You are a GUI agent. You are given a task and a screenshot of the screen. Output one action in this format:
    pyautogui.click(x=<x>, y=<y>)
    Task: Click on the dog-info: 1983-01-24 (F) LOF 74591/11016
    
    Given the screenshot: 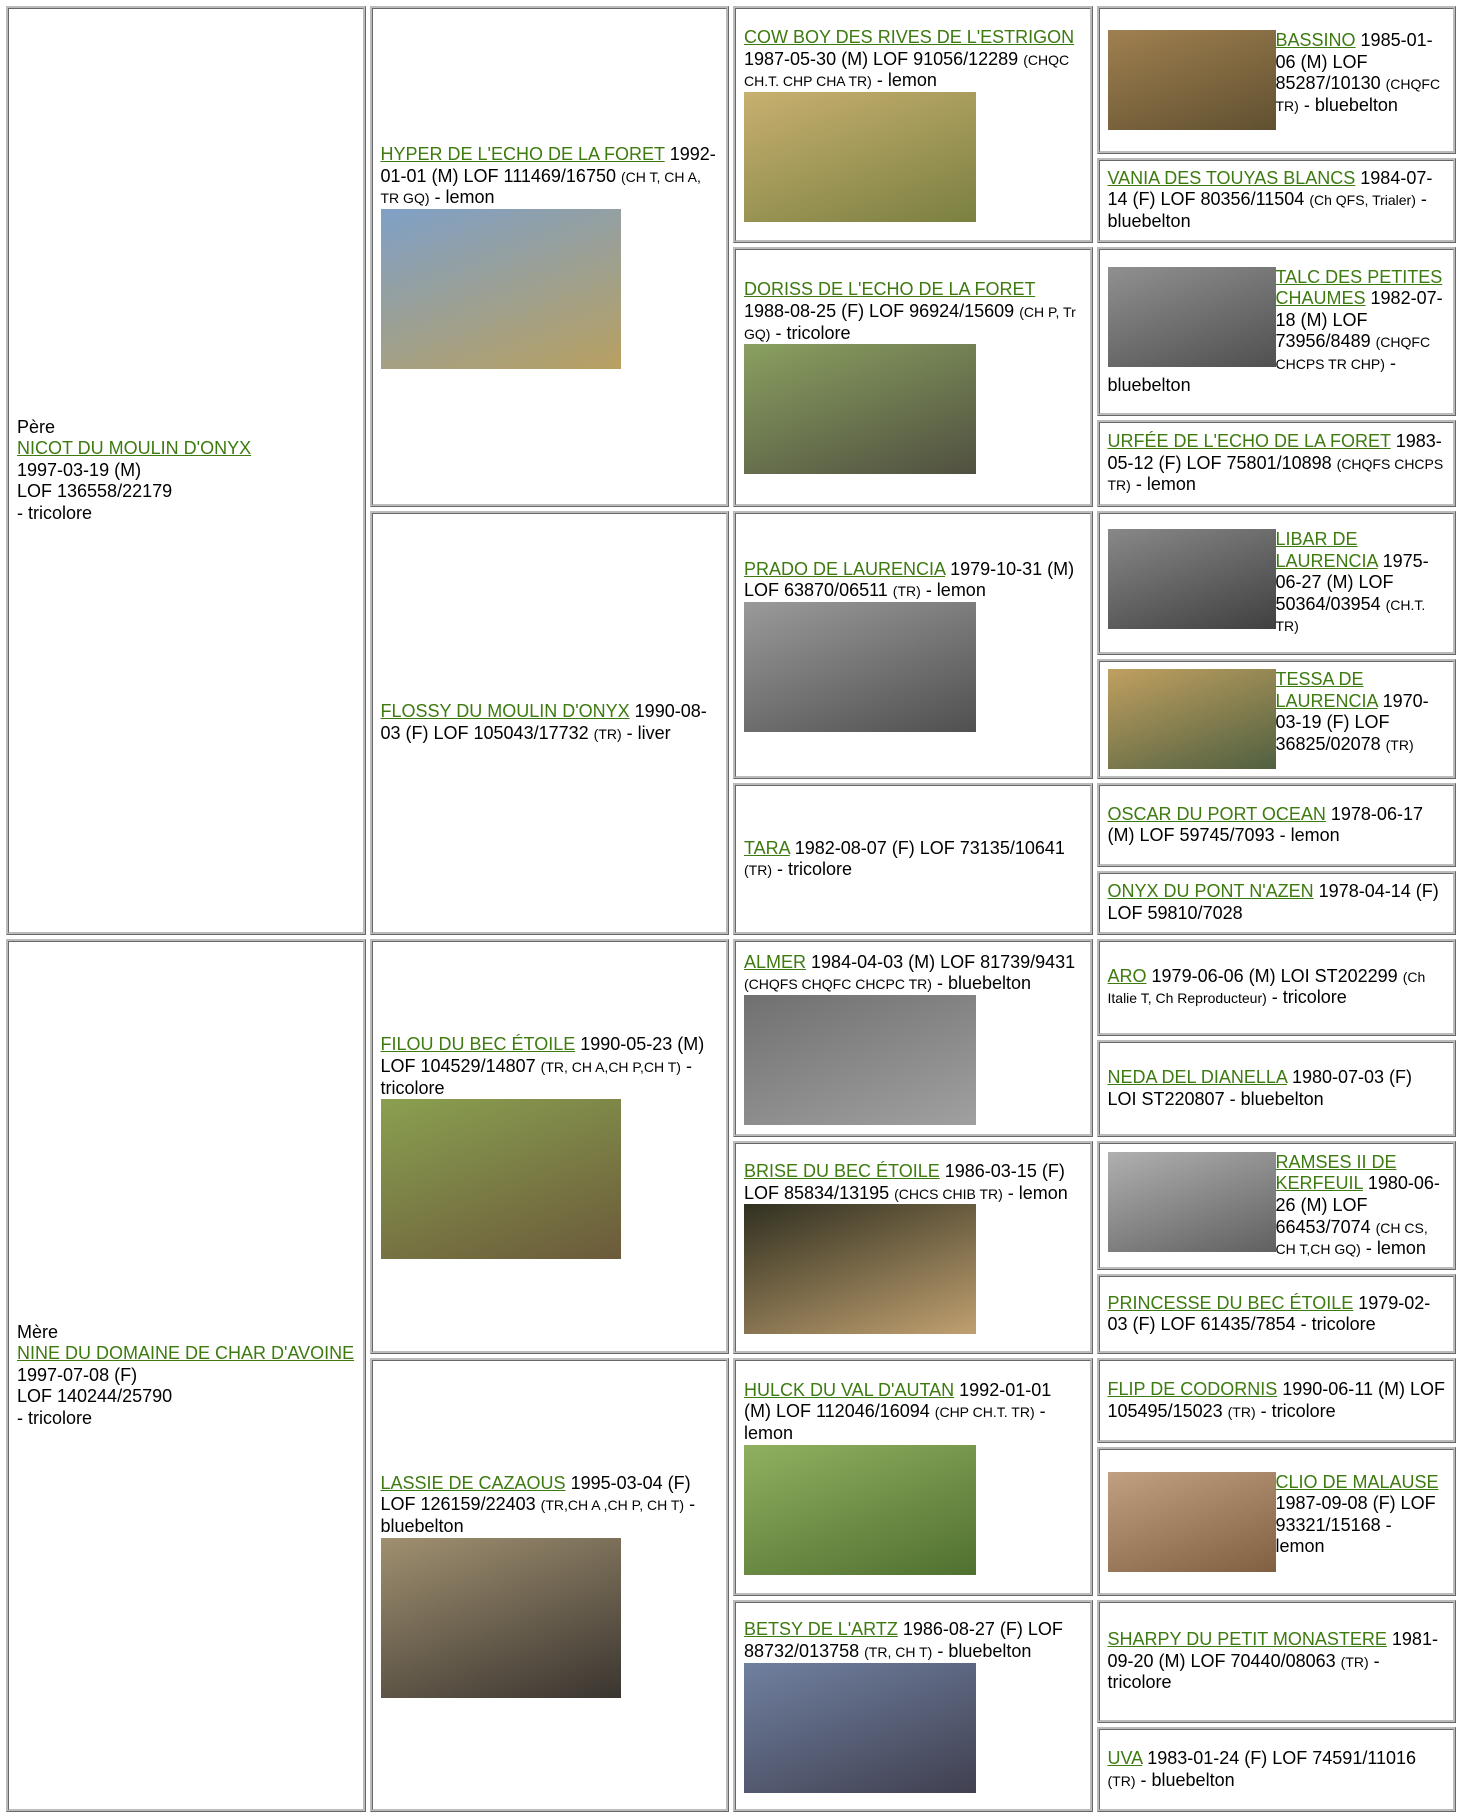 What is the action you would take?
    pyautogui.click(x=1282, y=1758)
    